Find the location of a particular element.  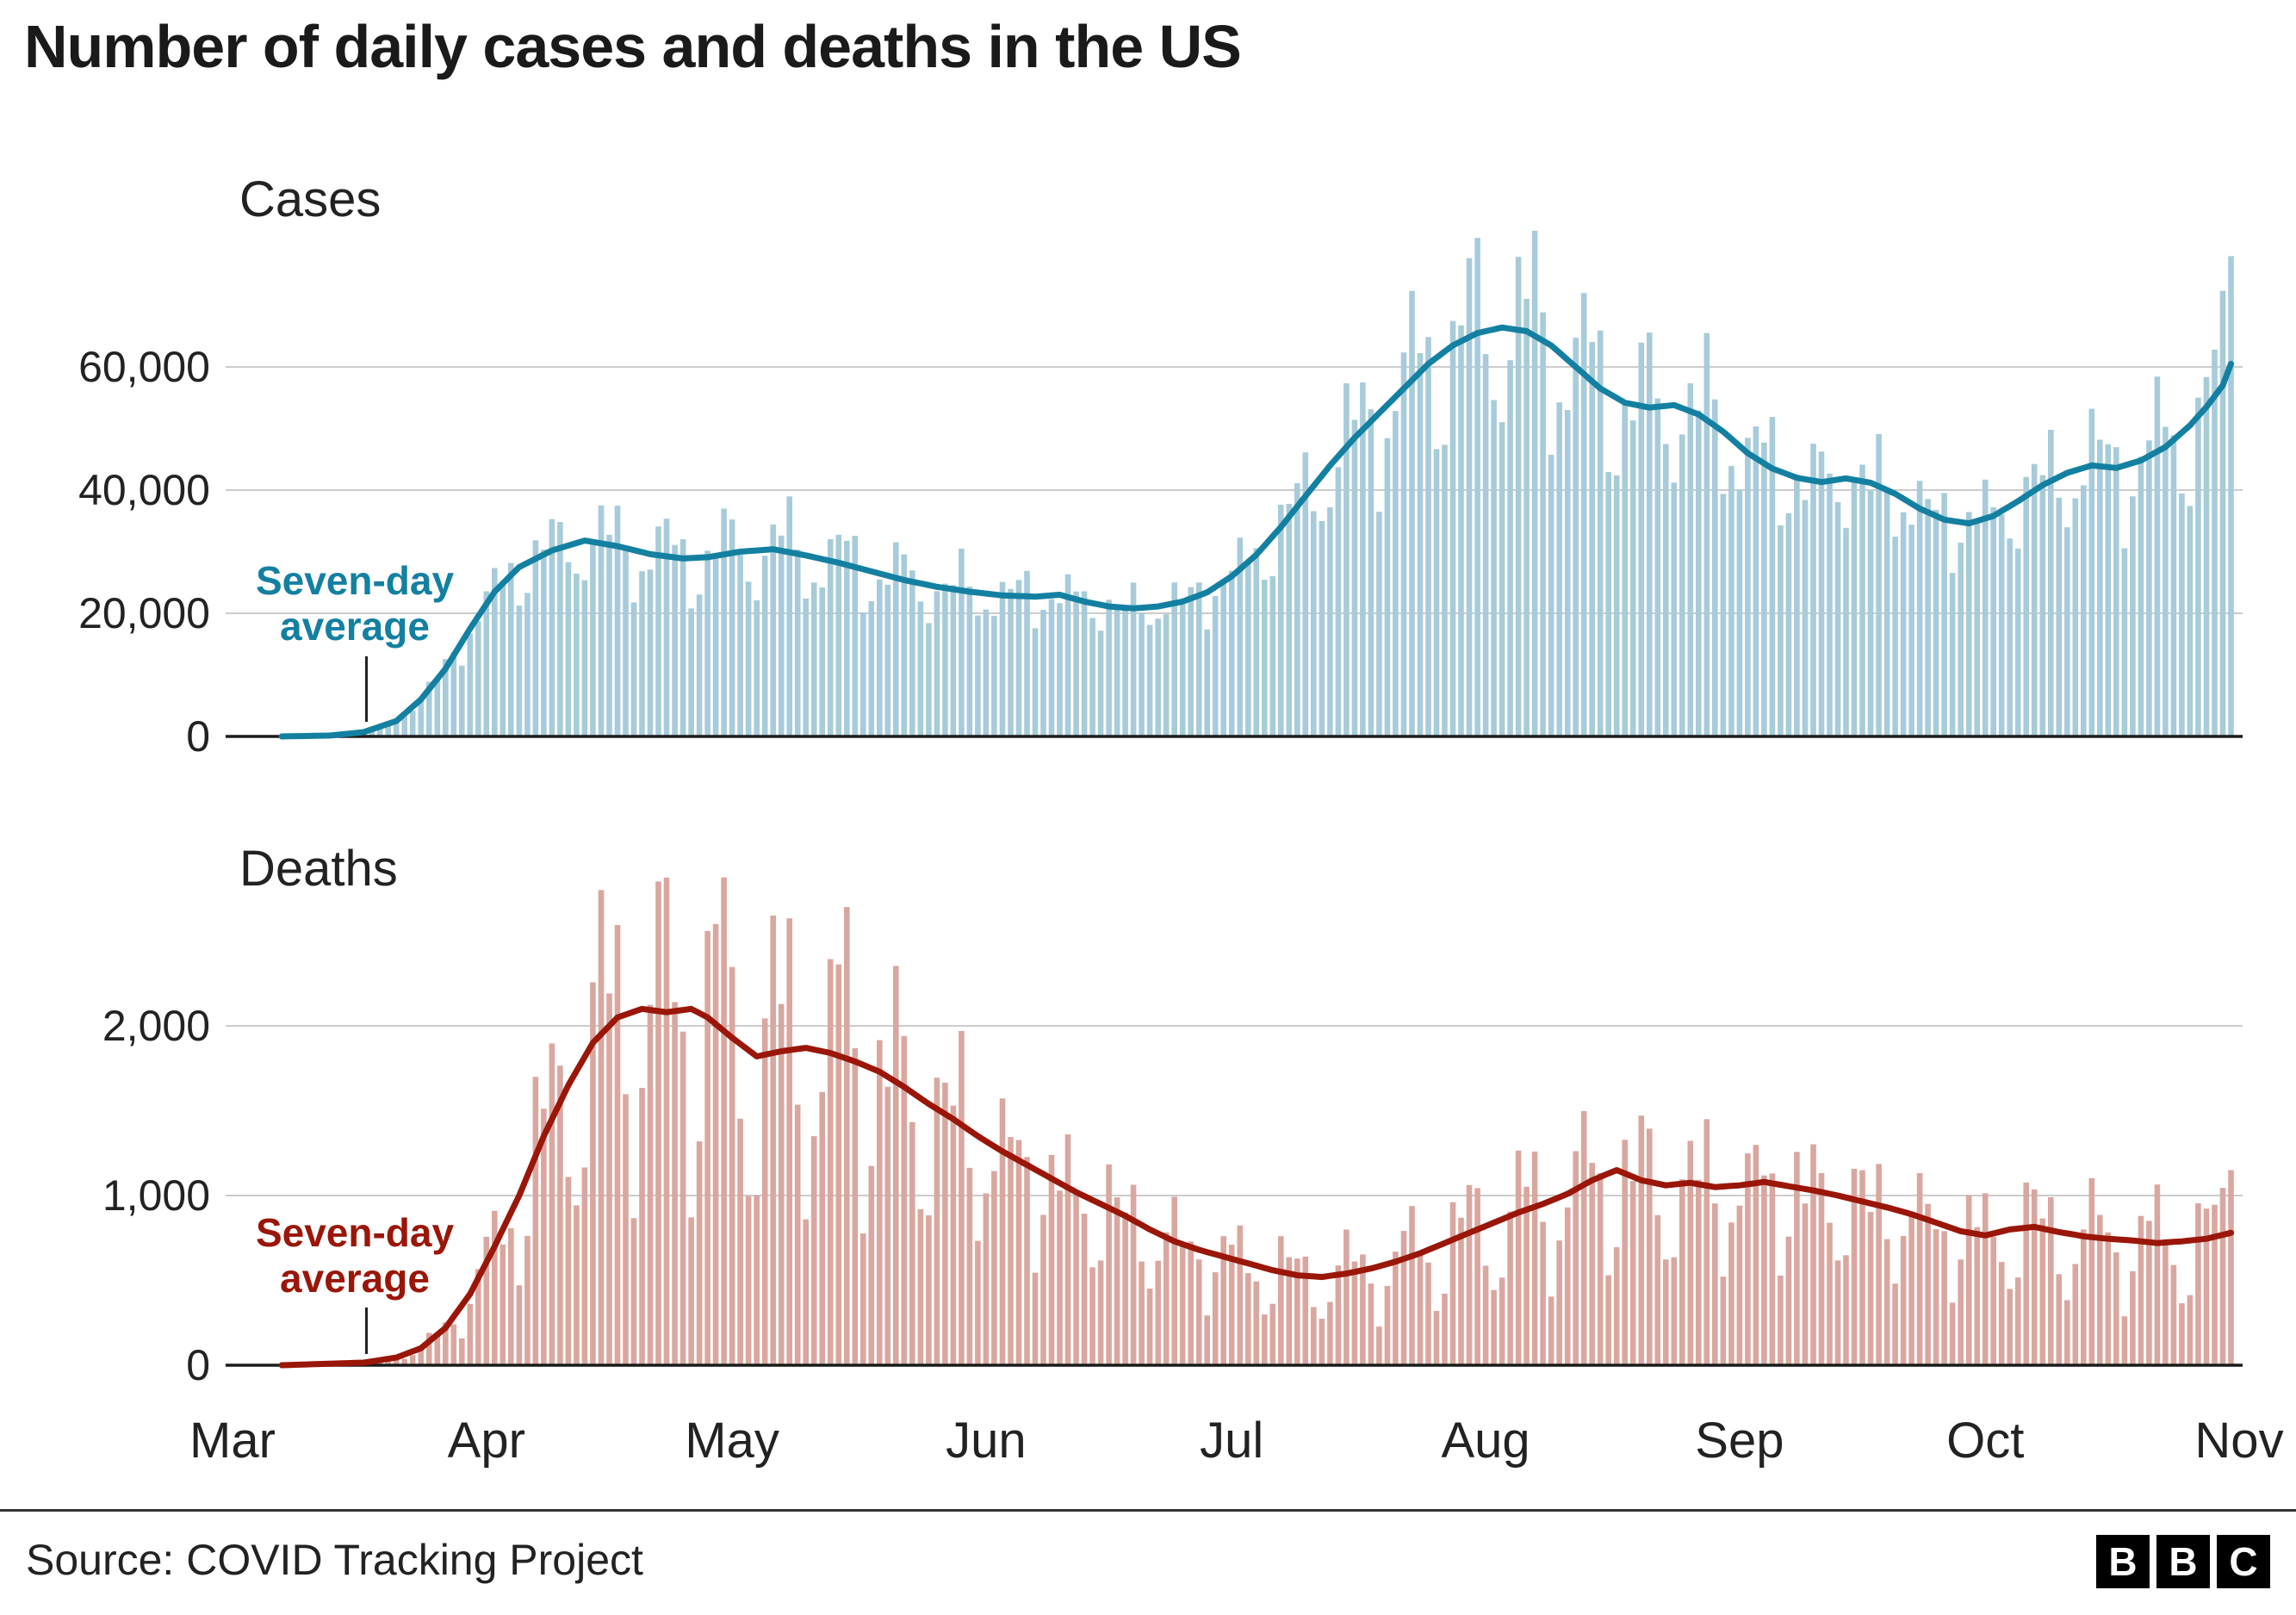

cases-ytick-label: 0 is located at coordinates (198, 736).